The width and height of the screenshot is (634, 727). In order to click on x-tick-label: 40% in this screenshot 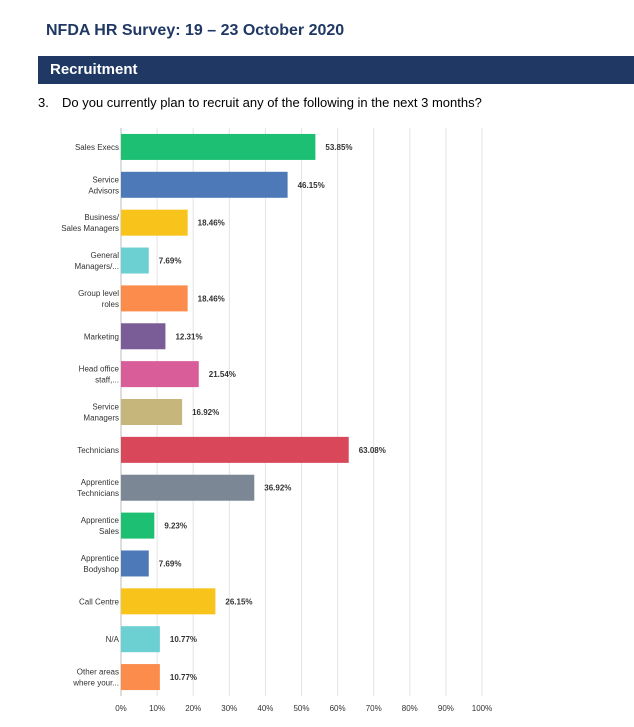, I will do `click(265, 708)`.